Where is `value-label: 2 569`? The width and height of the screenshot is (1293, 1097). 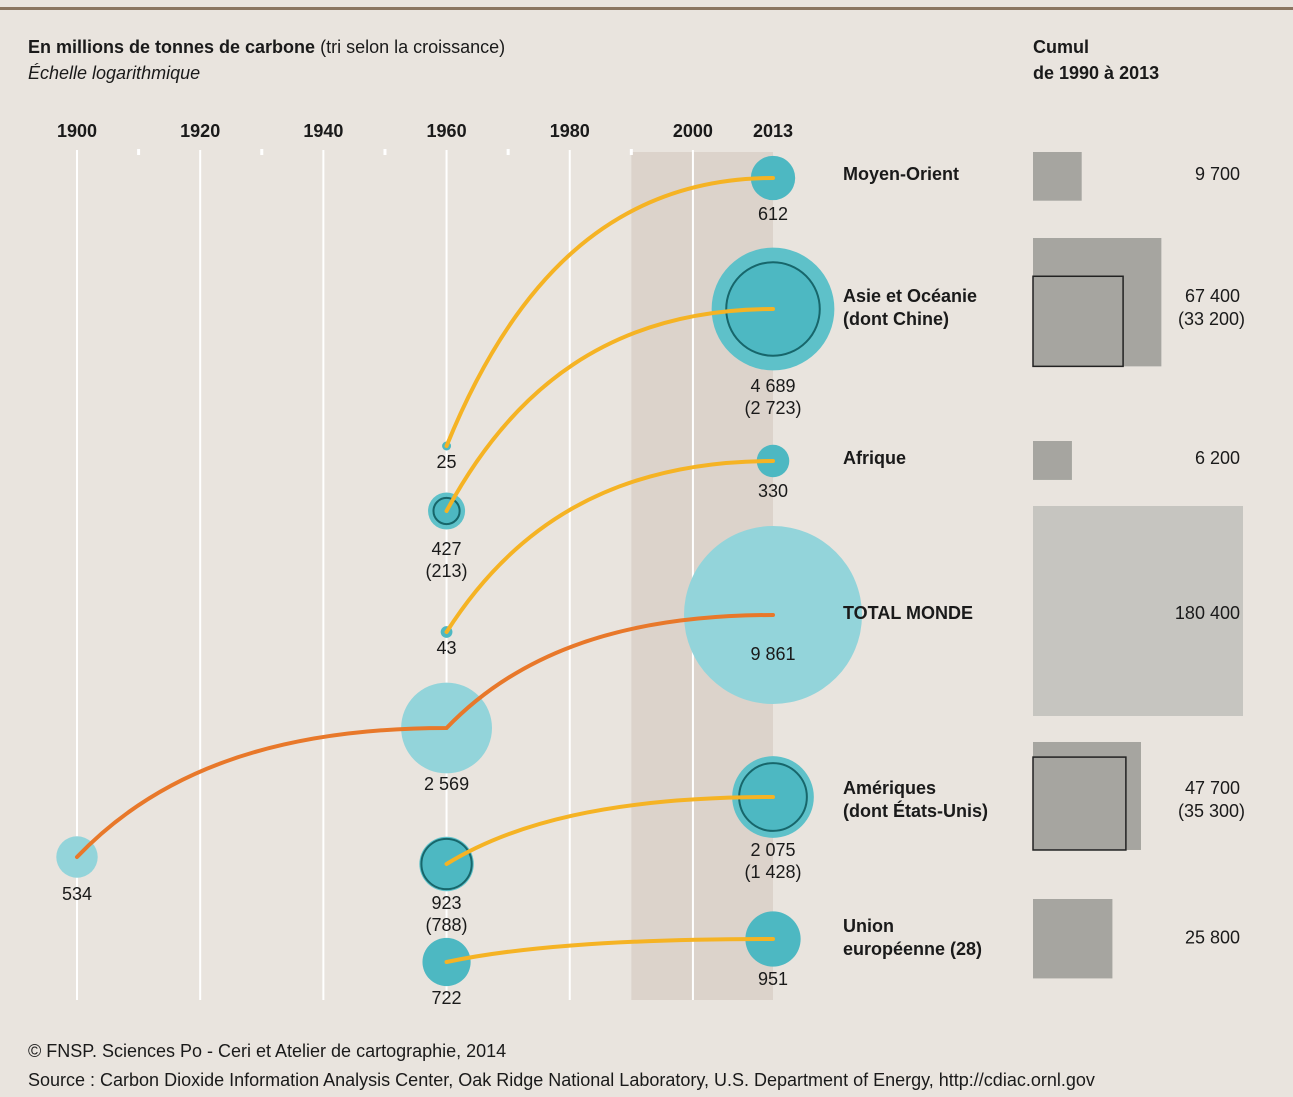 value-label: 2 569 is located at coordinates (446, 784).